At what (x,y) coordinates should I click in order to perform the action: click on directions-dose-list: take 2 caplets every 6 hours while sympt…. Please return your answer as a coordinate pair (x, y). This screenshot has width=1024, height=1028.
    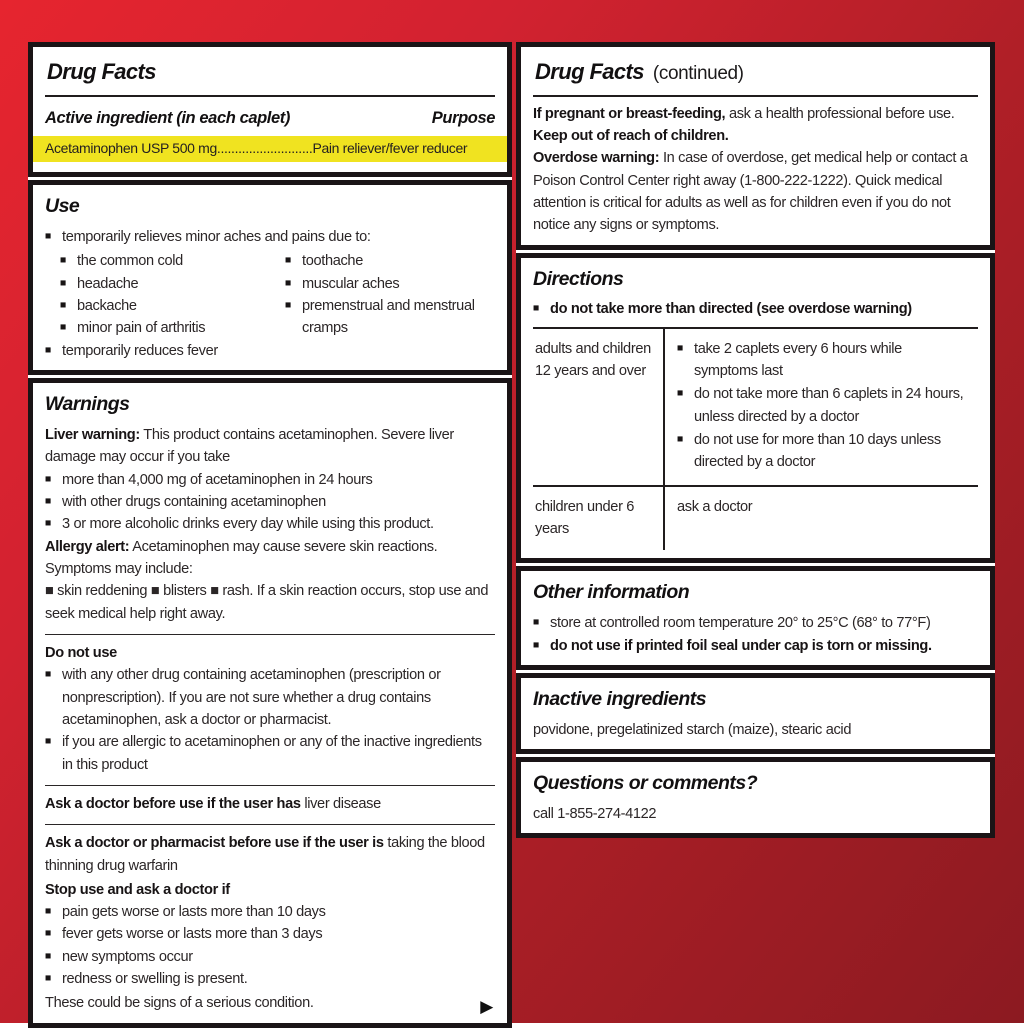
    Looking at the image, I should click on (822, 406).